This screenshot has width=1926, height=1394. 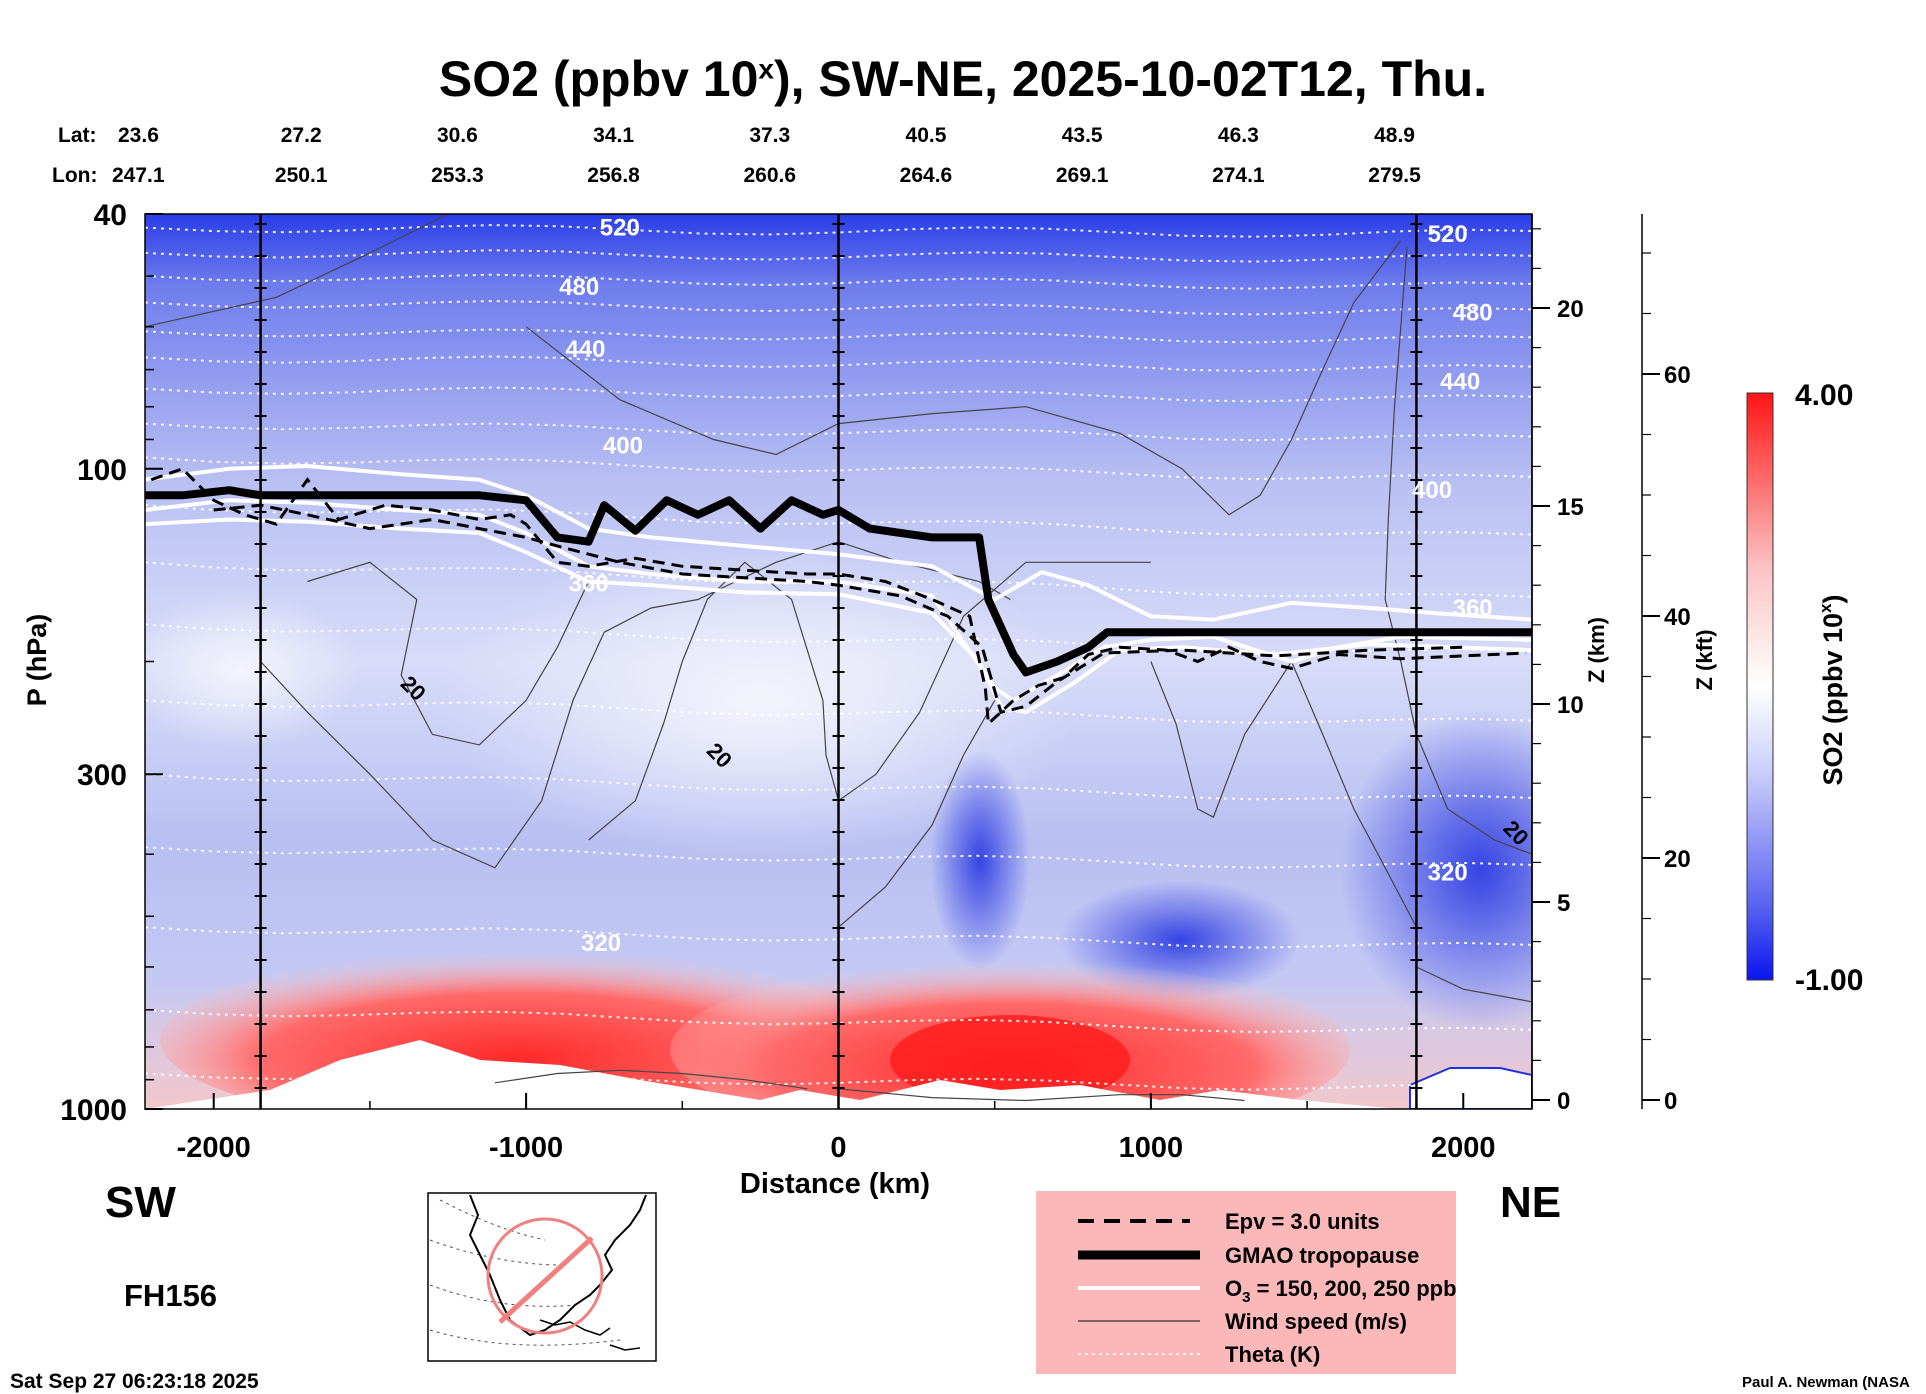 What do you see at coordinates (1563, 1101) in the screenshot?
I see `z-km-tick-label: 0` at bounding box center [1563, 1101].